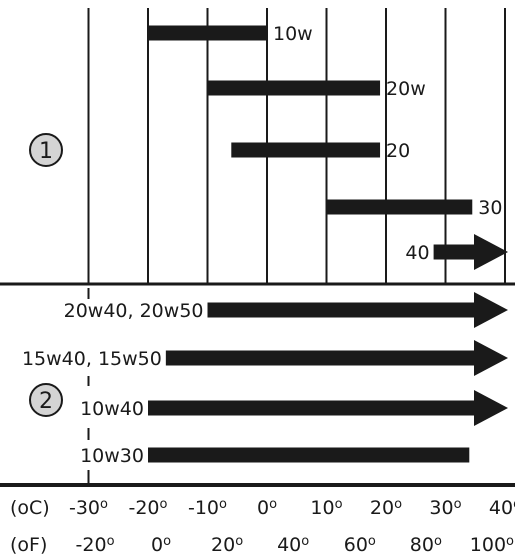 The image size is (515, 560). I want to click on range-label: 30, so click(490, 208).